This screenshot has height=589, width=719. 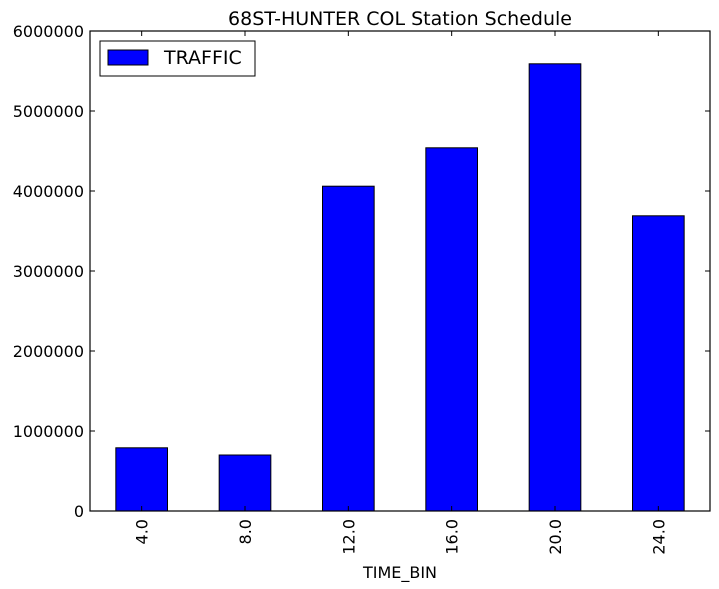 I want to click on y-tick-label: 2000000, so click(x=48, y=351).